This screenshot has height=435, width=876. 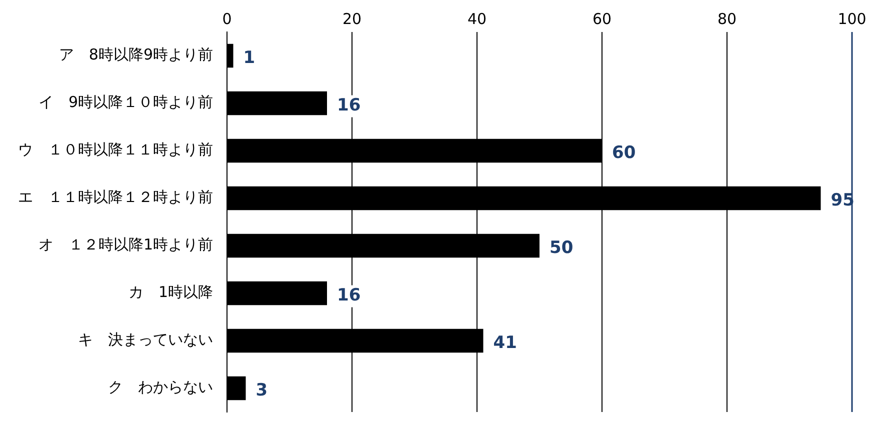 I want to click on y-tick-label: イ 9時以降１０時より前, so click(x=125, y=102).